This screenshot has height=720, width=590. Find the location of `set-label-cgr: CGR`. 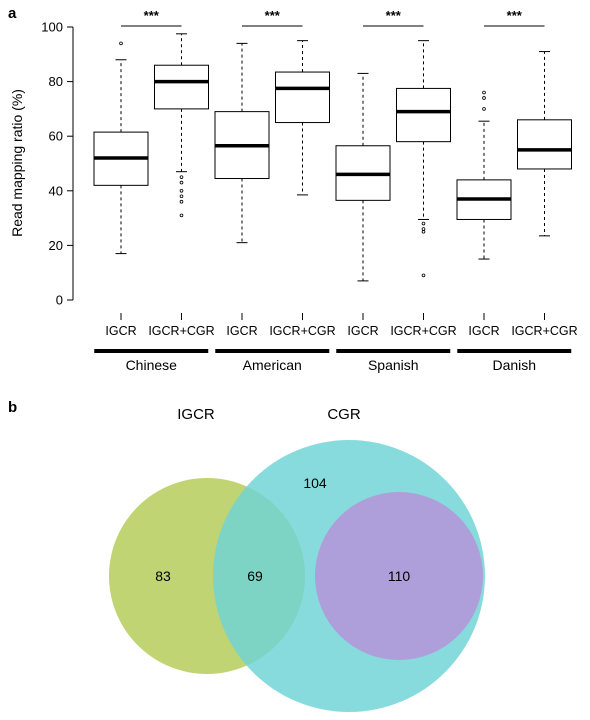

set-label-cgr: CGR is located at coordinates (344, 414).